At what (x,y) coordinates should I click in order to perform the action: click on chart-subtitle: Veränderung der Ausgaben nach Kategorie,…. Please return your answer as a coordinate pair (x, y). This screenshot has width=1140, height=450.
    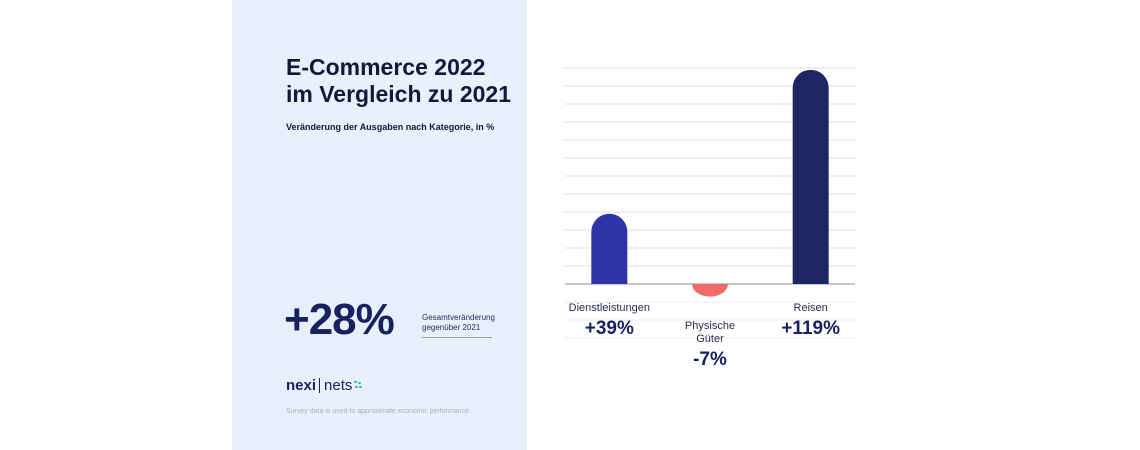
    Looking at the image, I should click on (390, 127).